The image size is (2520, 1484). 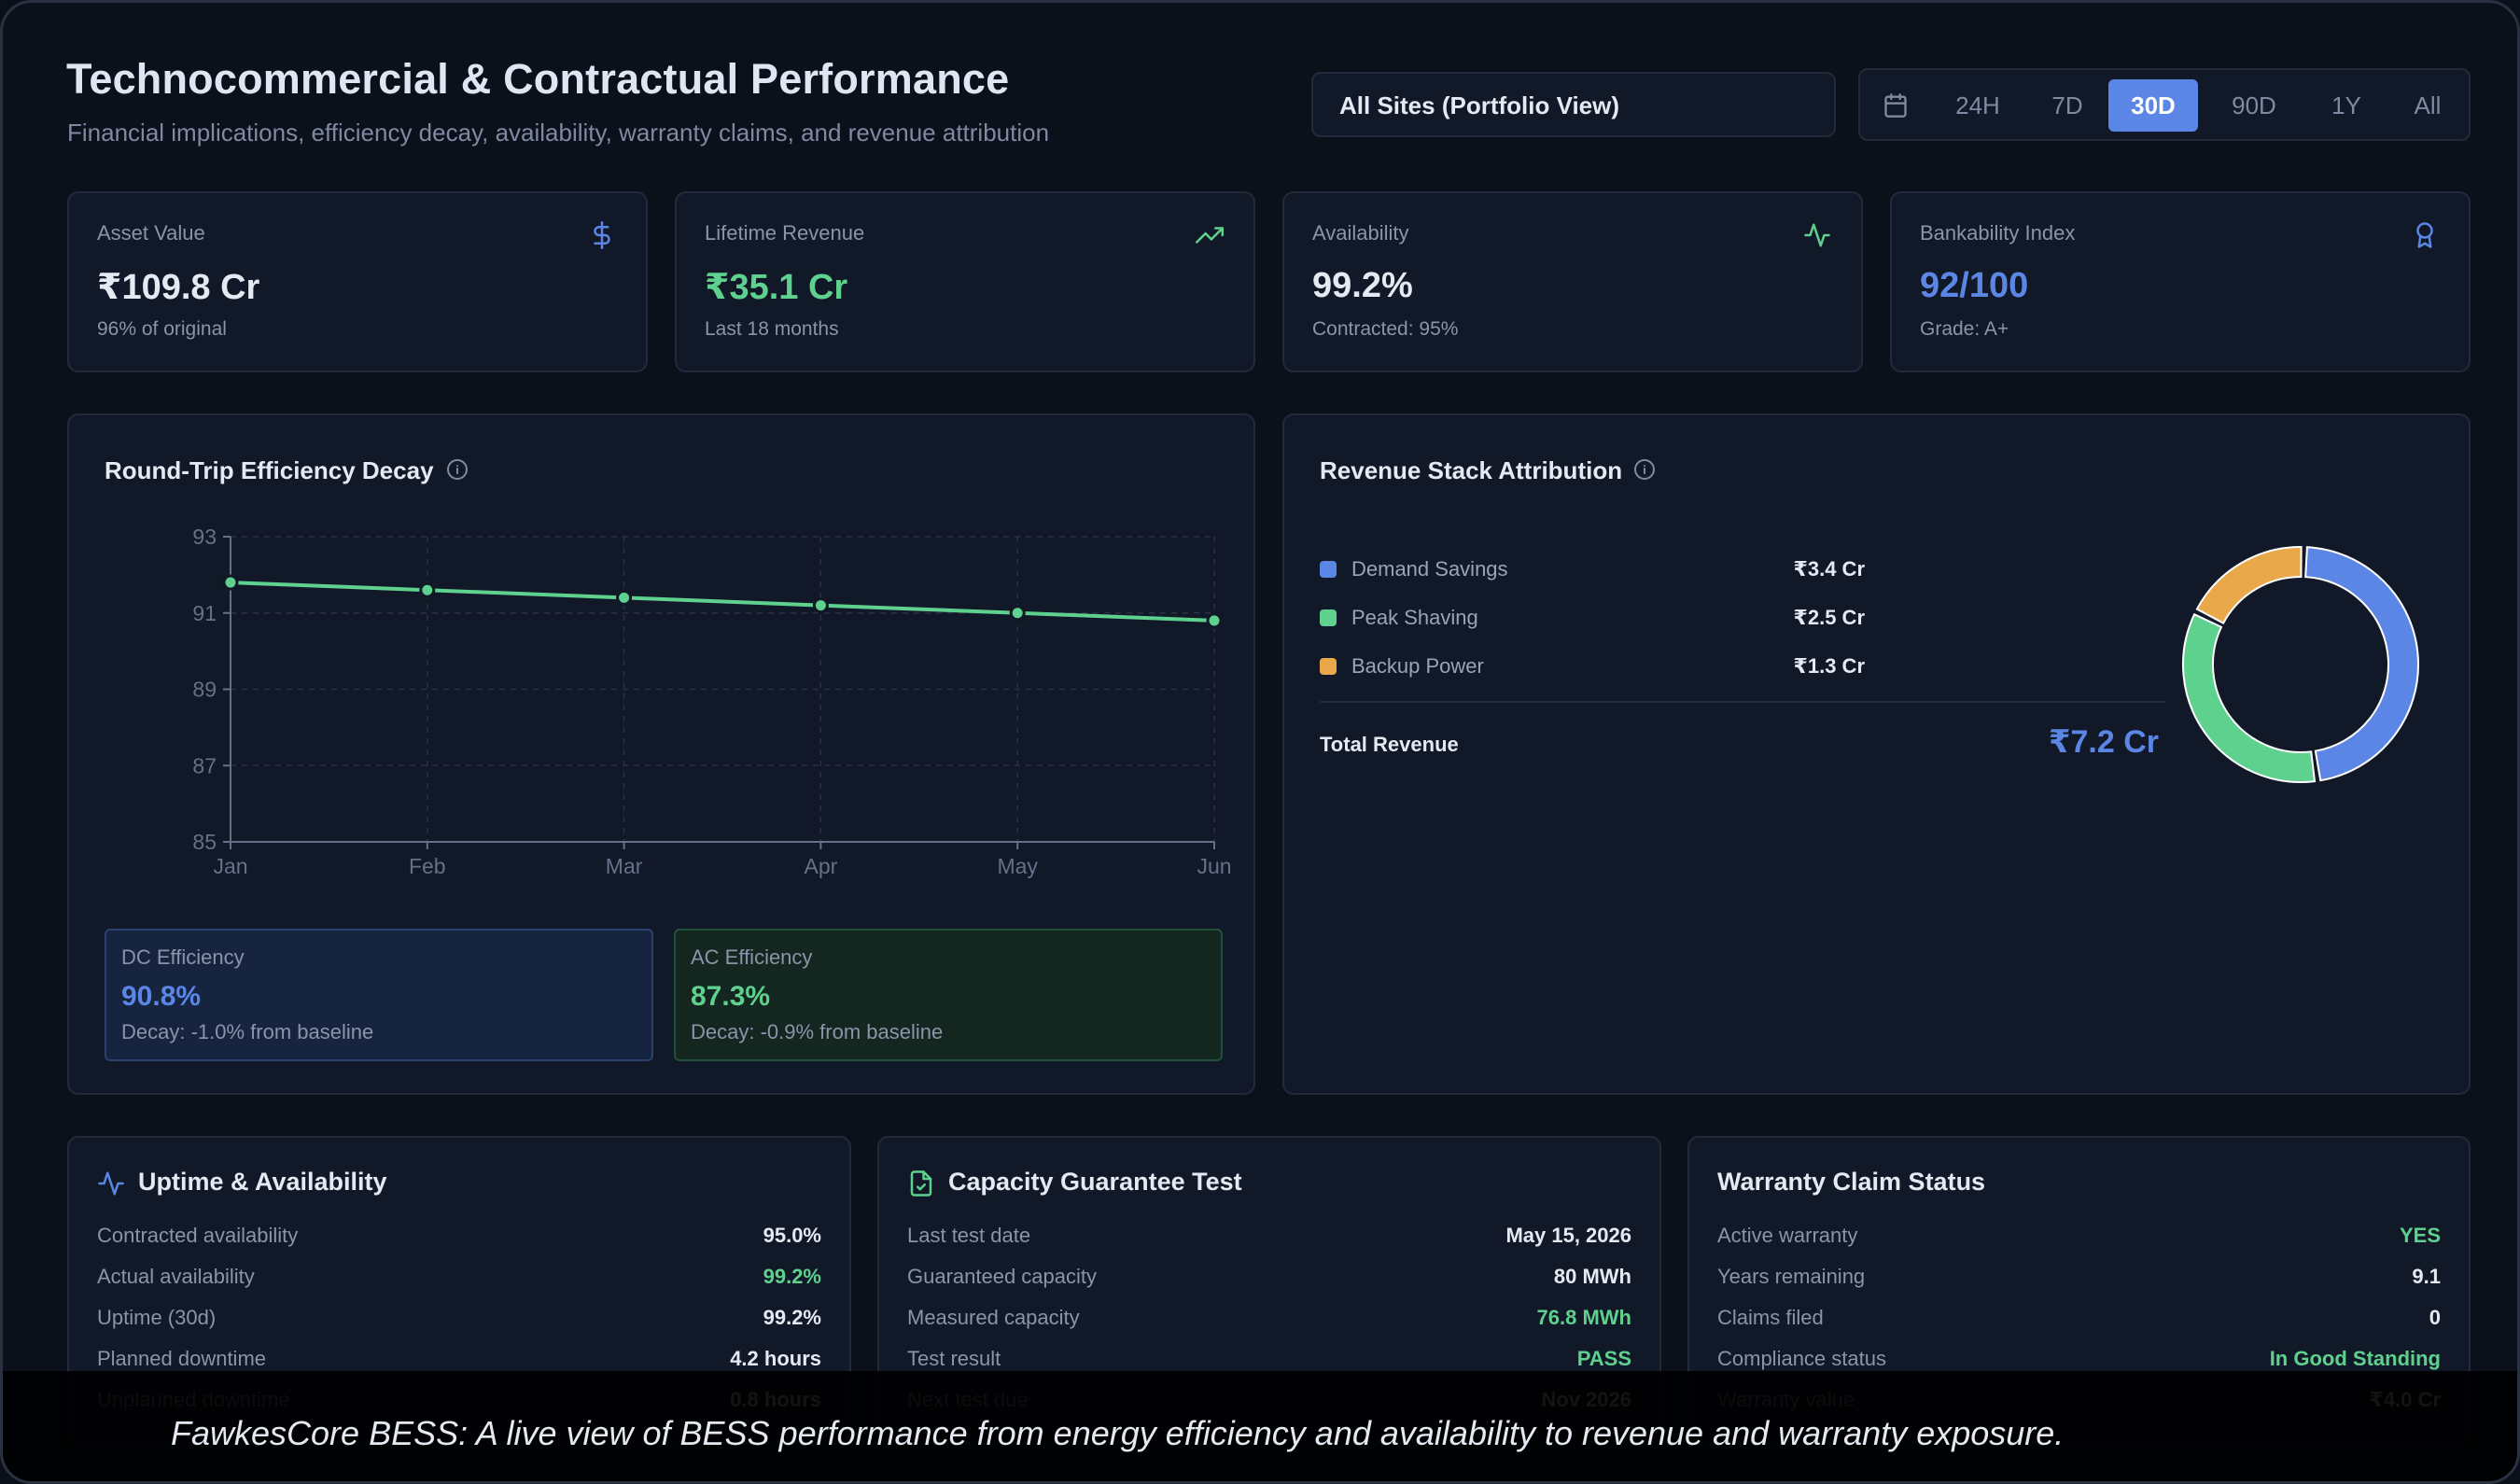 I want to click on donut-slice-backup-power, so click(x=2249, y=585).